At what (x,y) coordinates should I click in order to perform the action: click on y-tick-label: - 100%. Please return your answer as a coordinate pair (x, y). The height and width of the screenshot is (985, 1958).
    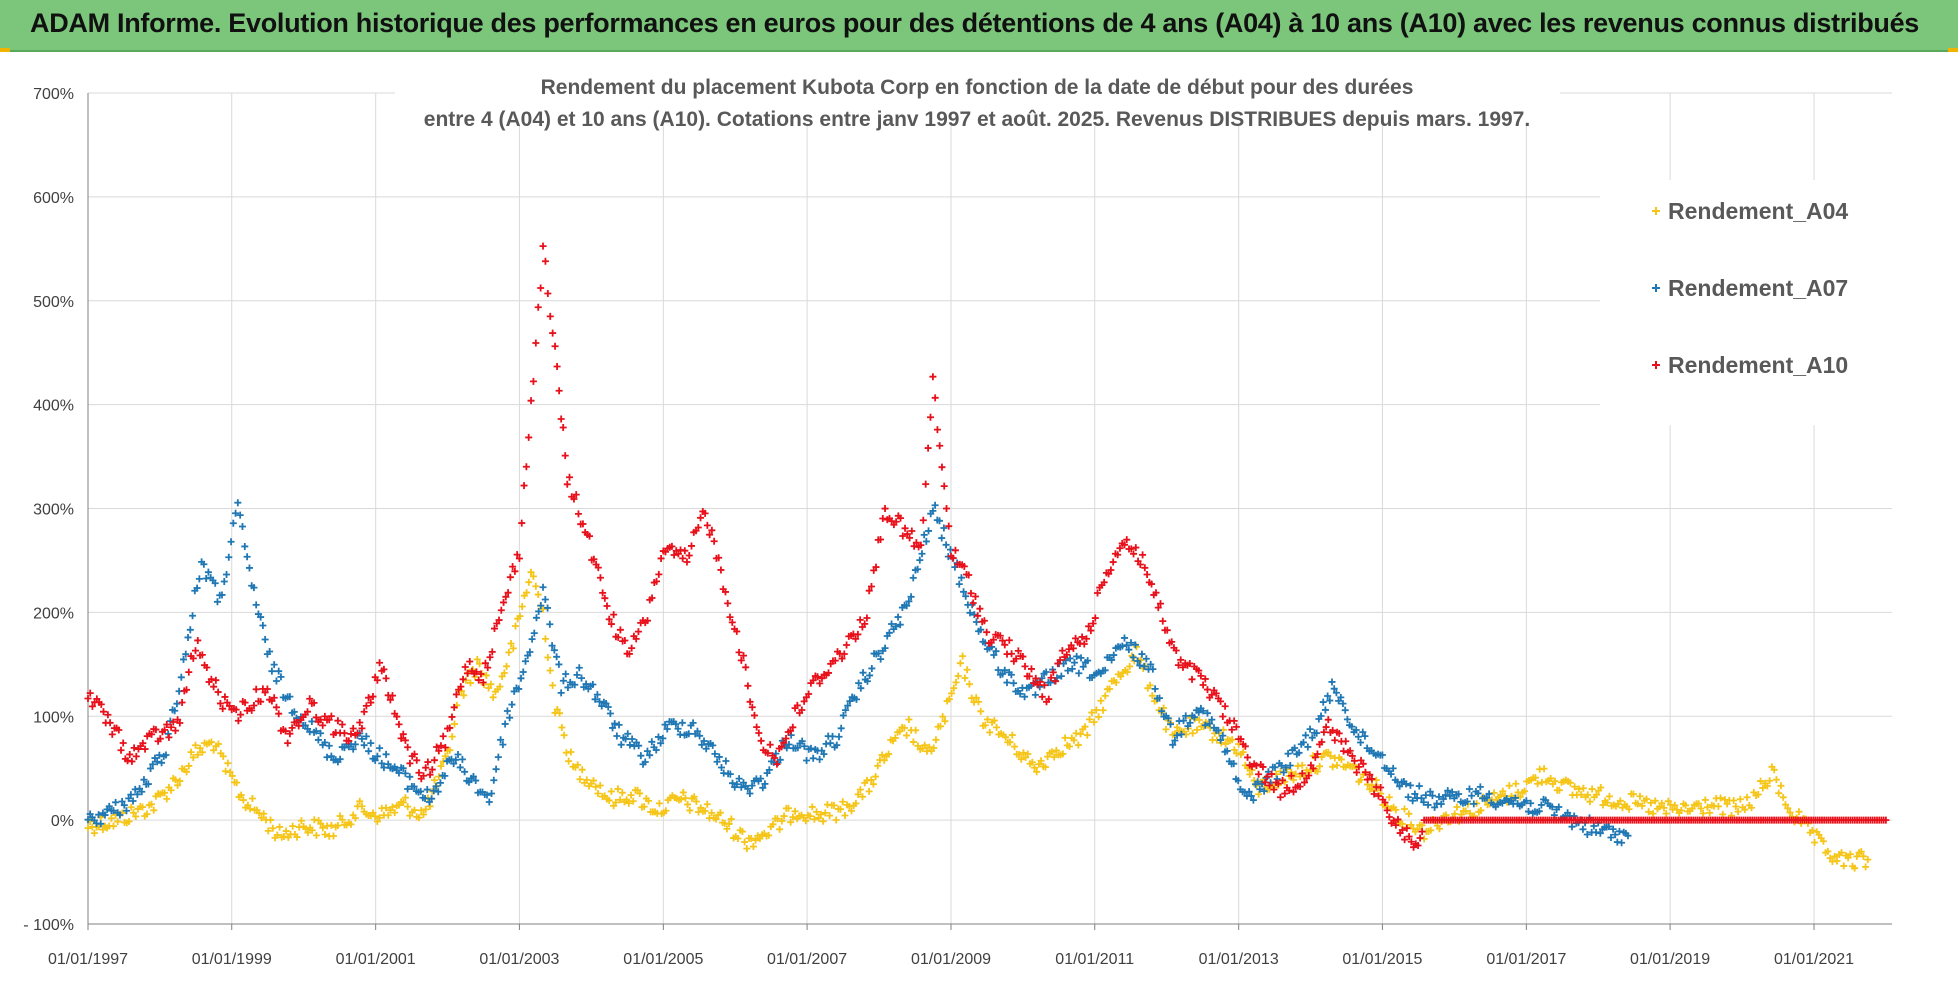
    Looking at the image, I should click on (48, 925).